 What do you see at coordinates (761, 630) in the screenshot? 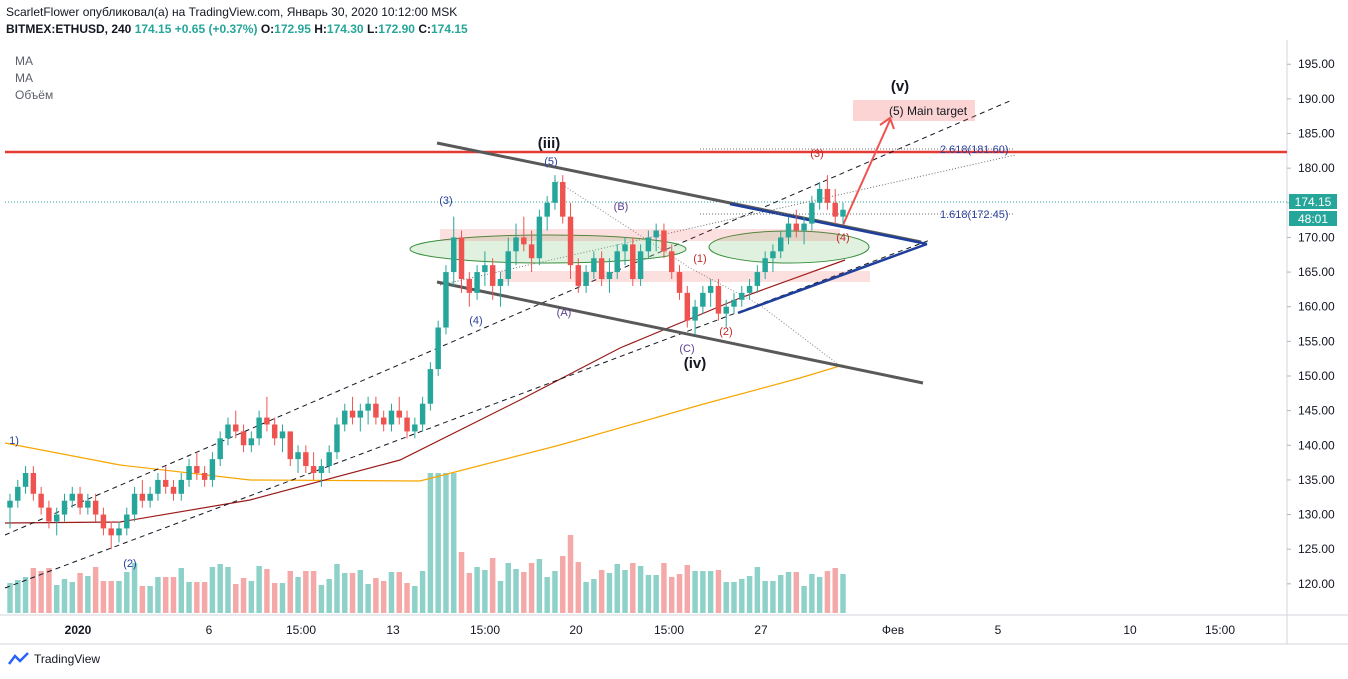
I see `x-tick-label: 27` at bounding box center [761, 630].